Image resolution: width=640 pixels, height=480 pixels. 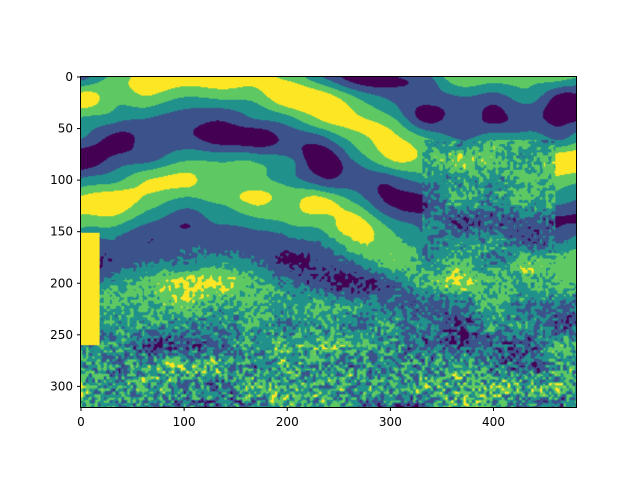 I want to click on y-tick-label: 50, so click(x=65, y=129).